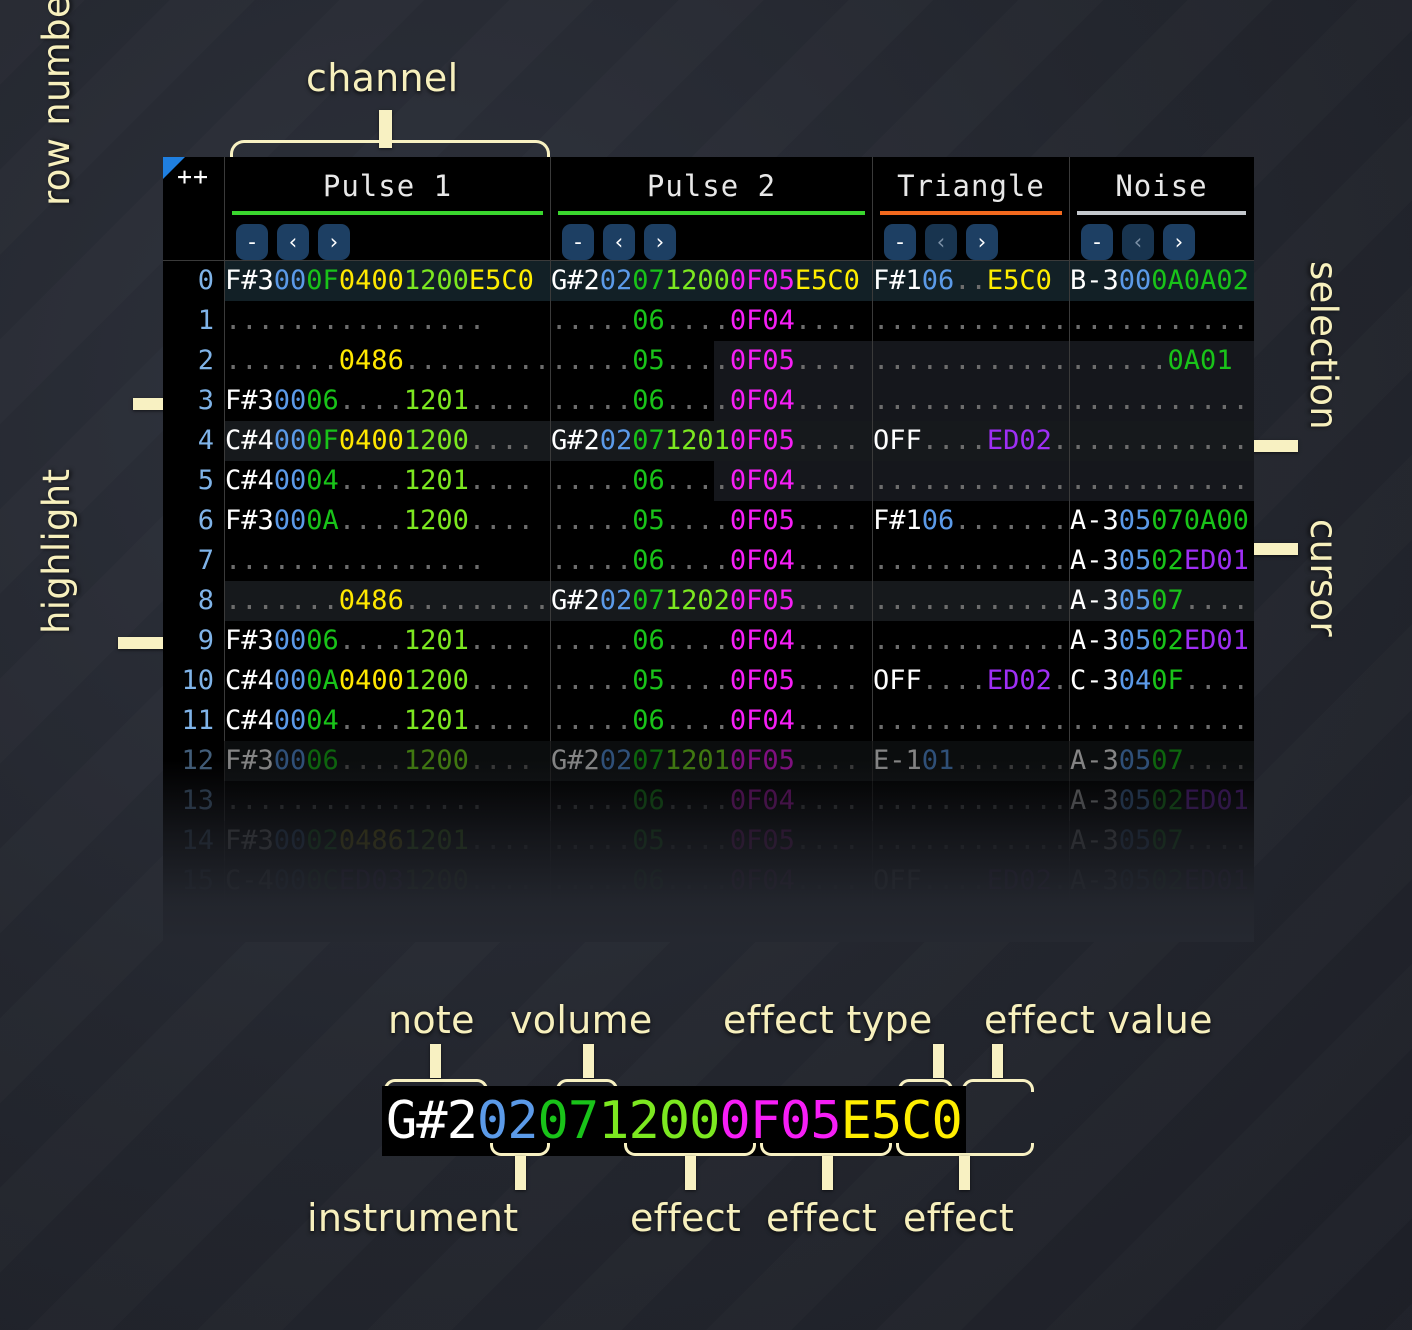  Describe the element at coordinates (971, 281) in the screenshot. I see `pattern-cell: F#106..E5C0` at that location.